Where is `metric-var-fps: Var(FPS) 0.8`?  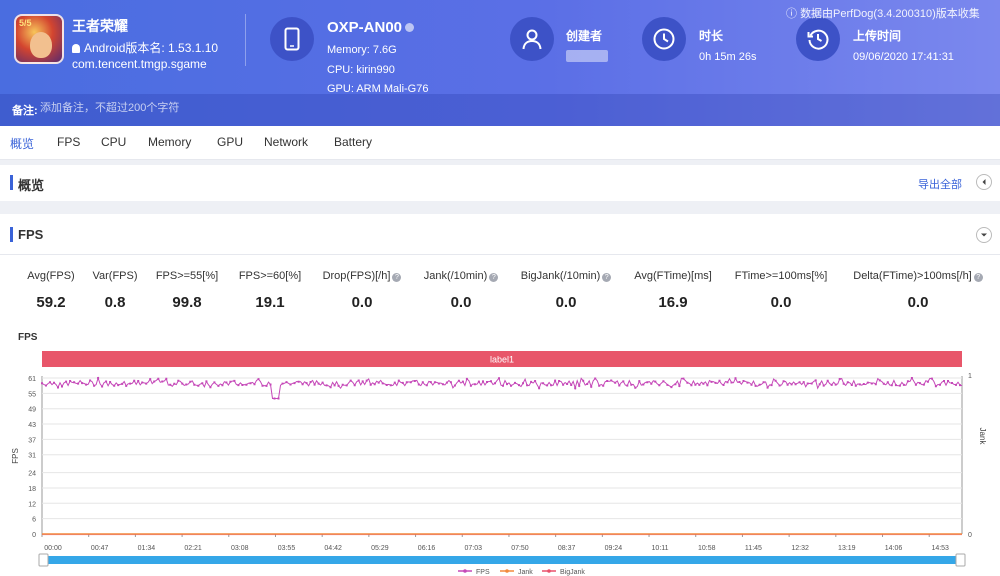 metric-var-fps: Var(FPS) 0.8 is located at coordinates (115, 290).